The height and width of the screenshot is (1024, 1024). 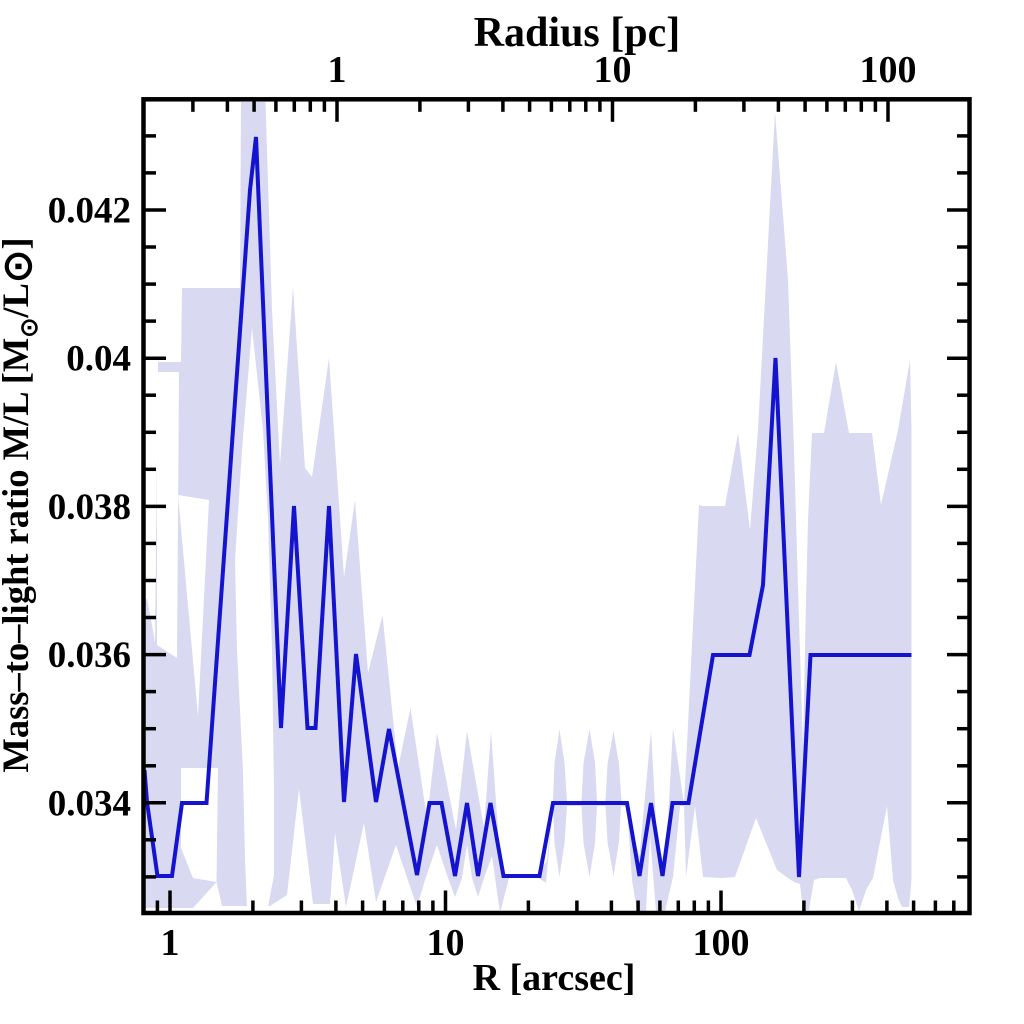 What do you see at coordinates (89, 211) in the screenshot?
I see `svg-text: 0.042` at bounding box center [89, 211].